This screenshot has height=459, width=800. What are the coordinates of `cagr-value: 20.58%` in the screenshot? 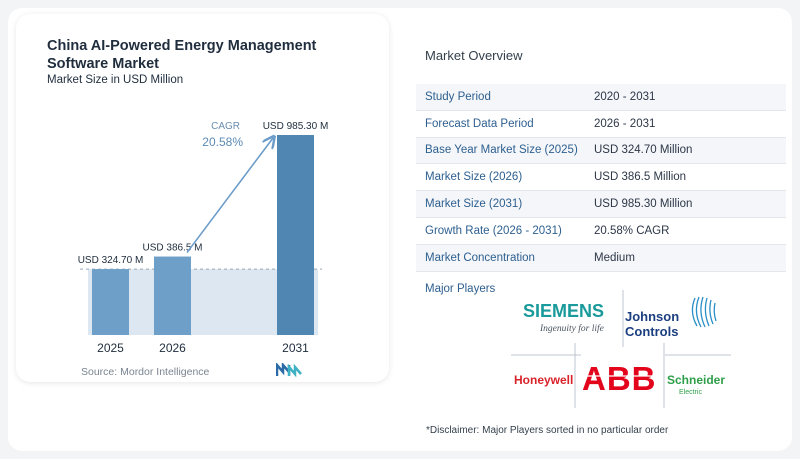 It's located at (222, 142).